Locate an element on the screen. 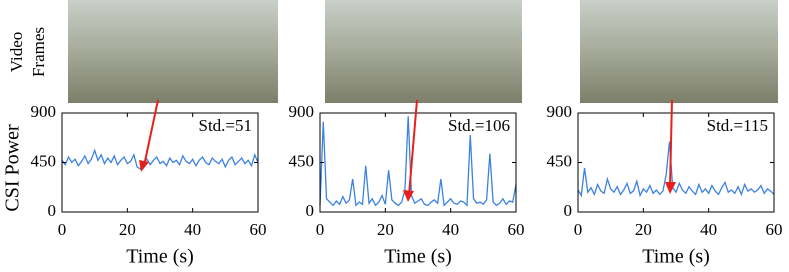  annotation: Std.=51 is located at coordinates (225, 125).